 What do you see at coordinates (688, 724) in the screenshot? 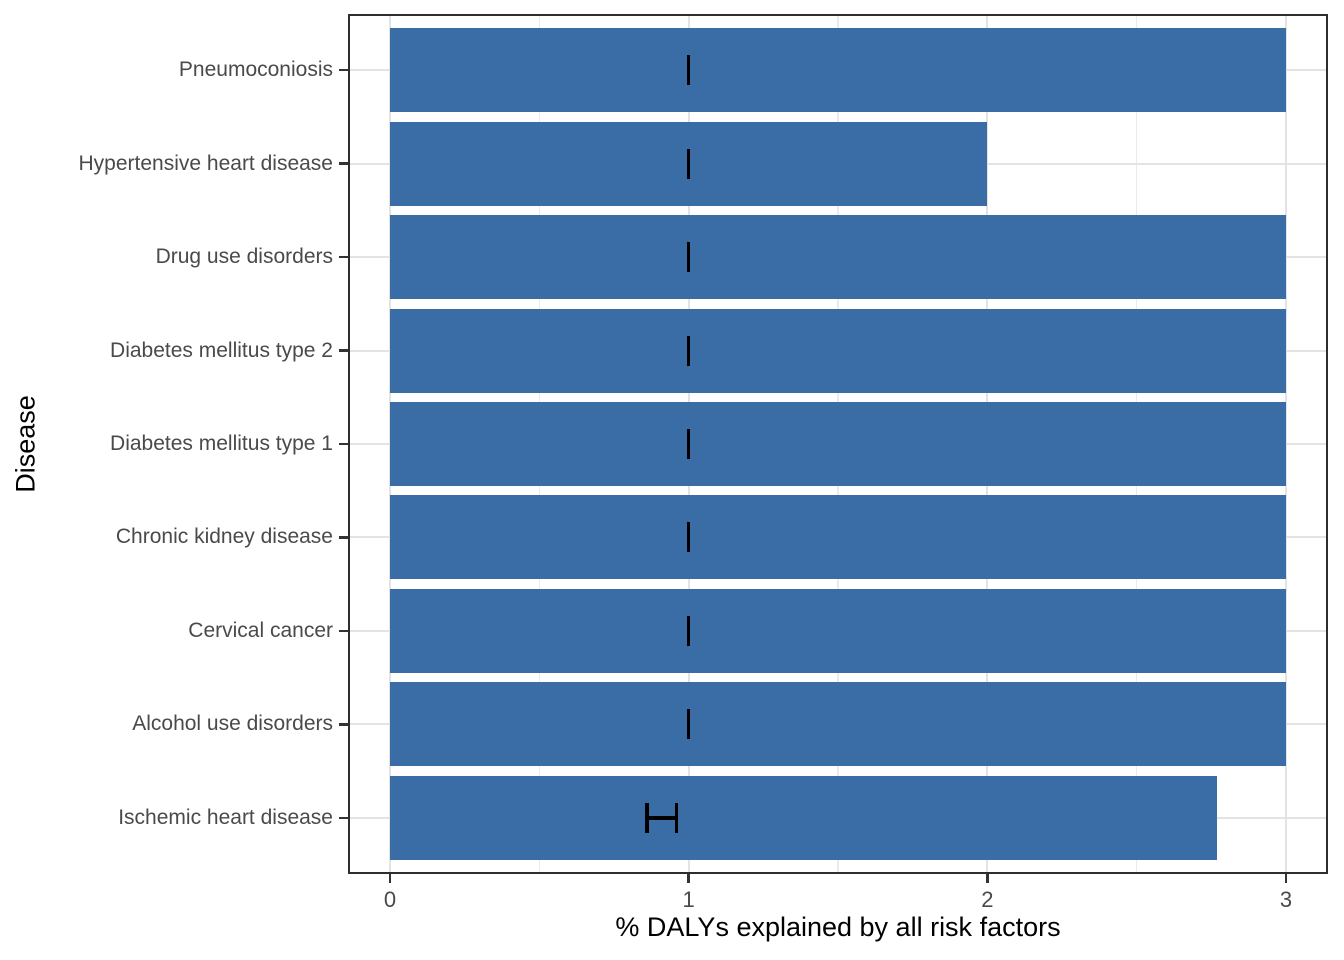
I see `errorbar-alcohol-use-disorders` at bounding box center [688, 724].